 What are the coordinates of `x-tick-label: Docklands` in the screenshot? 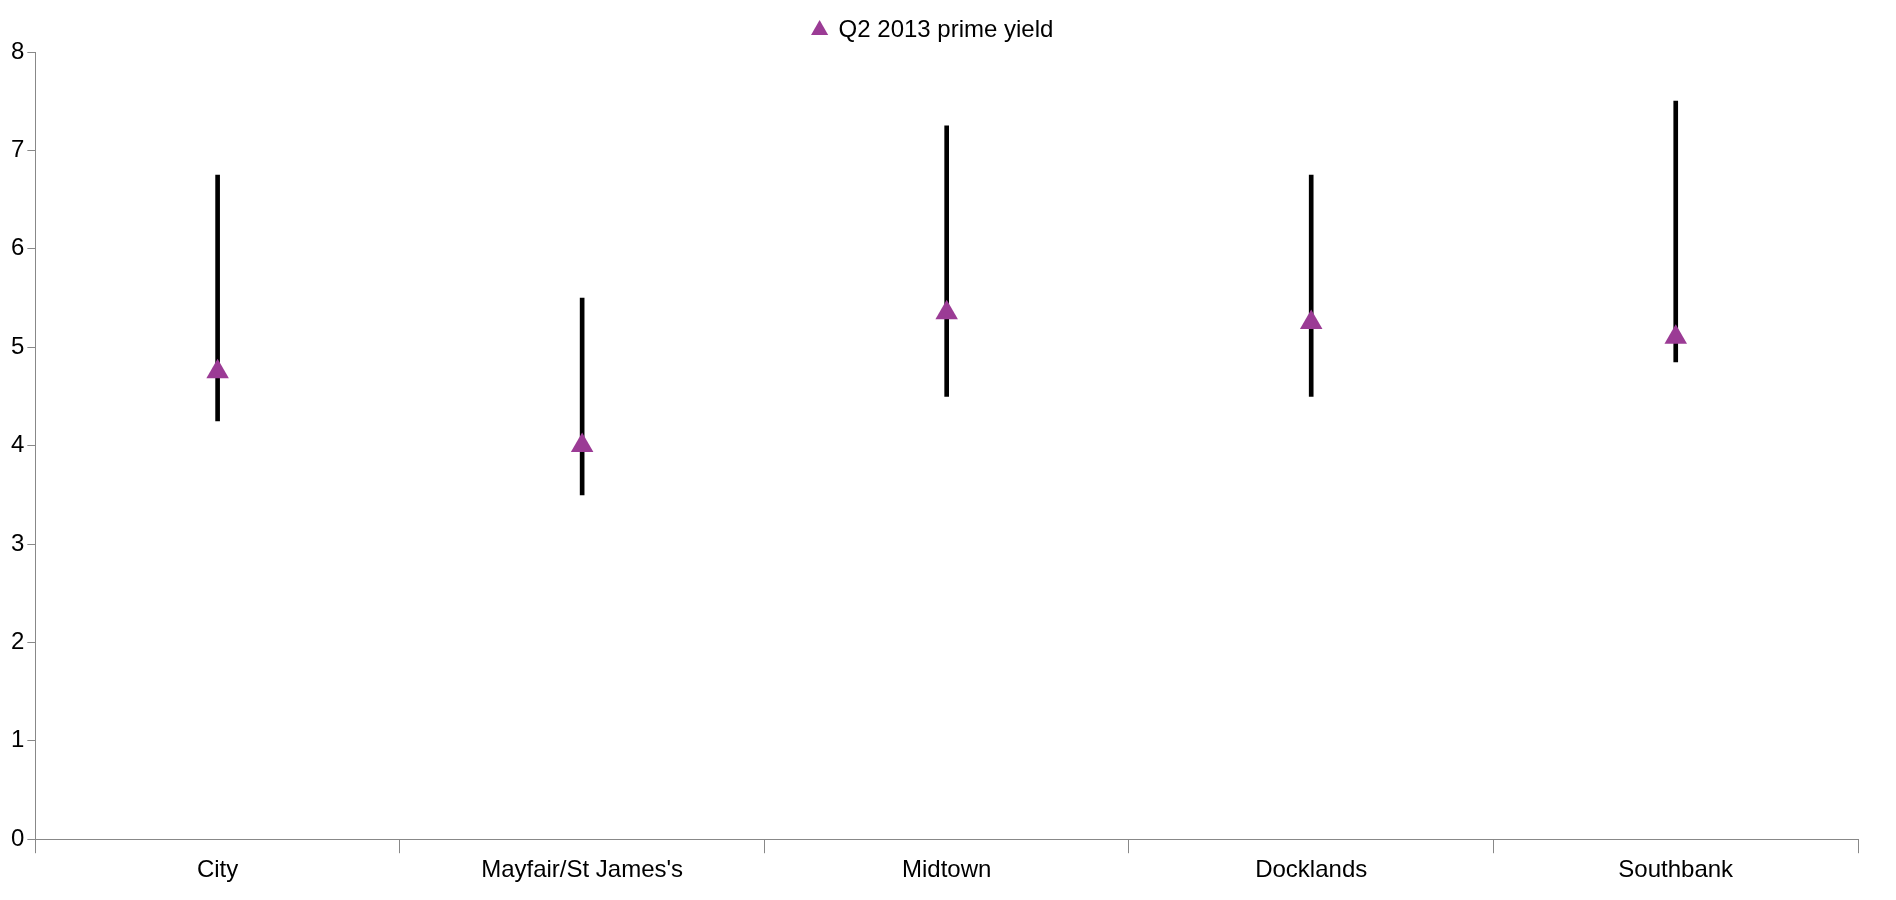 It's located at (1311, 869).